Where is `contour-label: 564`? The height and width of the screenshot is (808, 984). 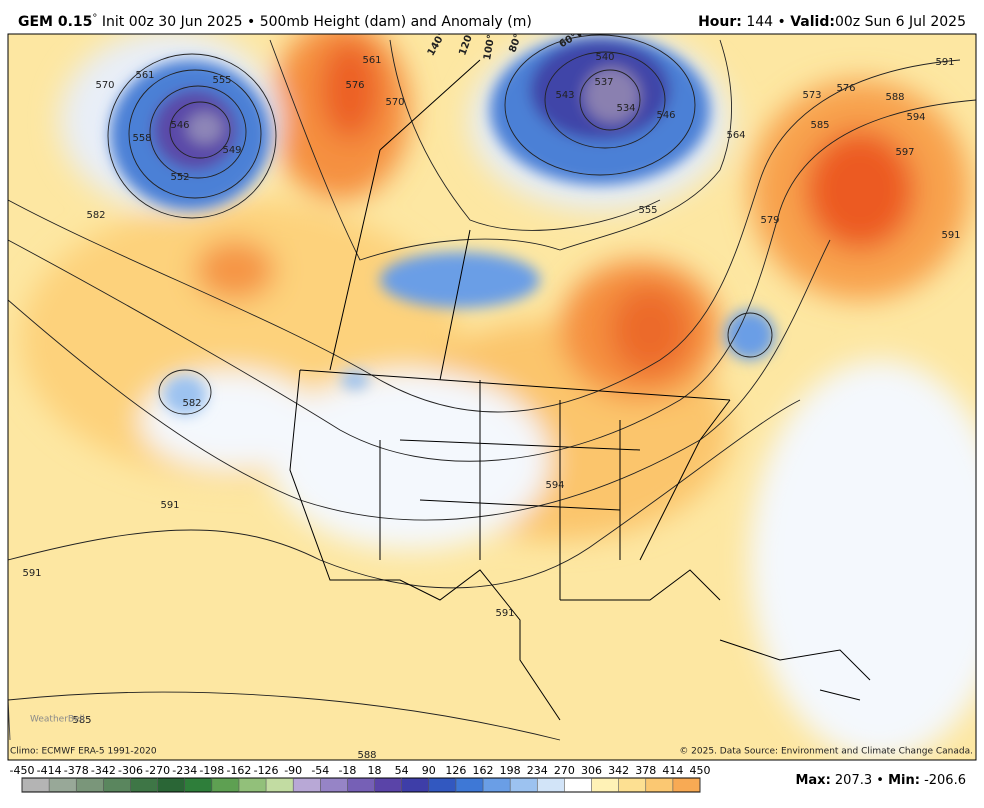
contour-label: 564 is located at coordinates (735, 135).